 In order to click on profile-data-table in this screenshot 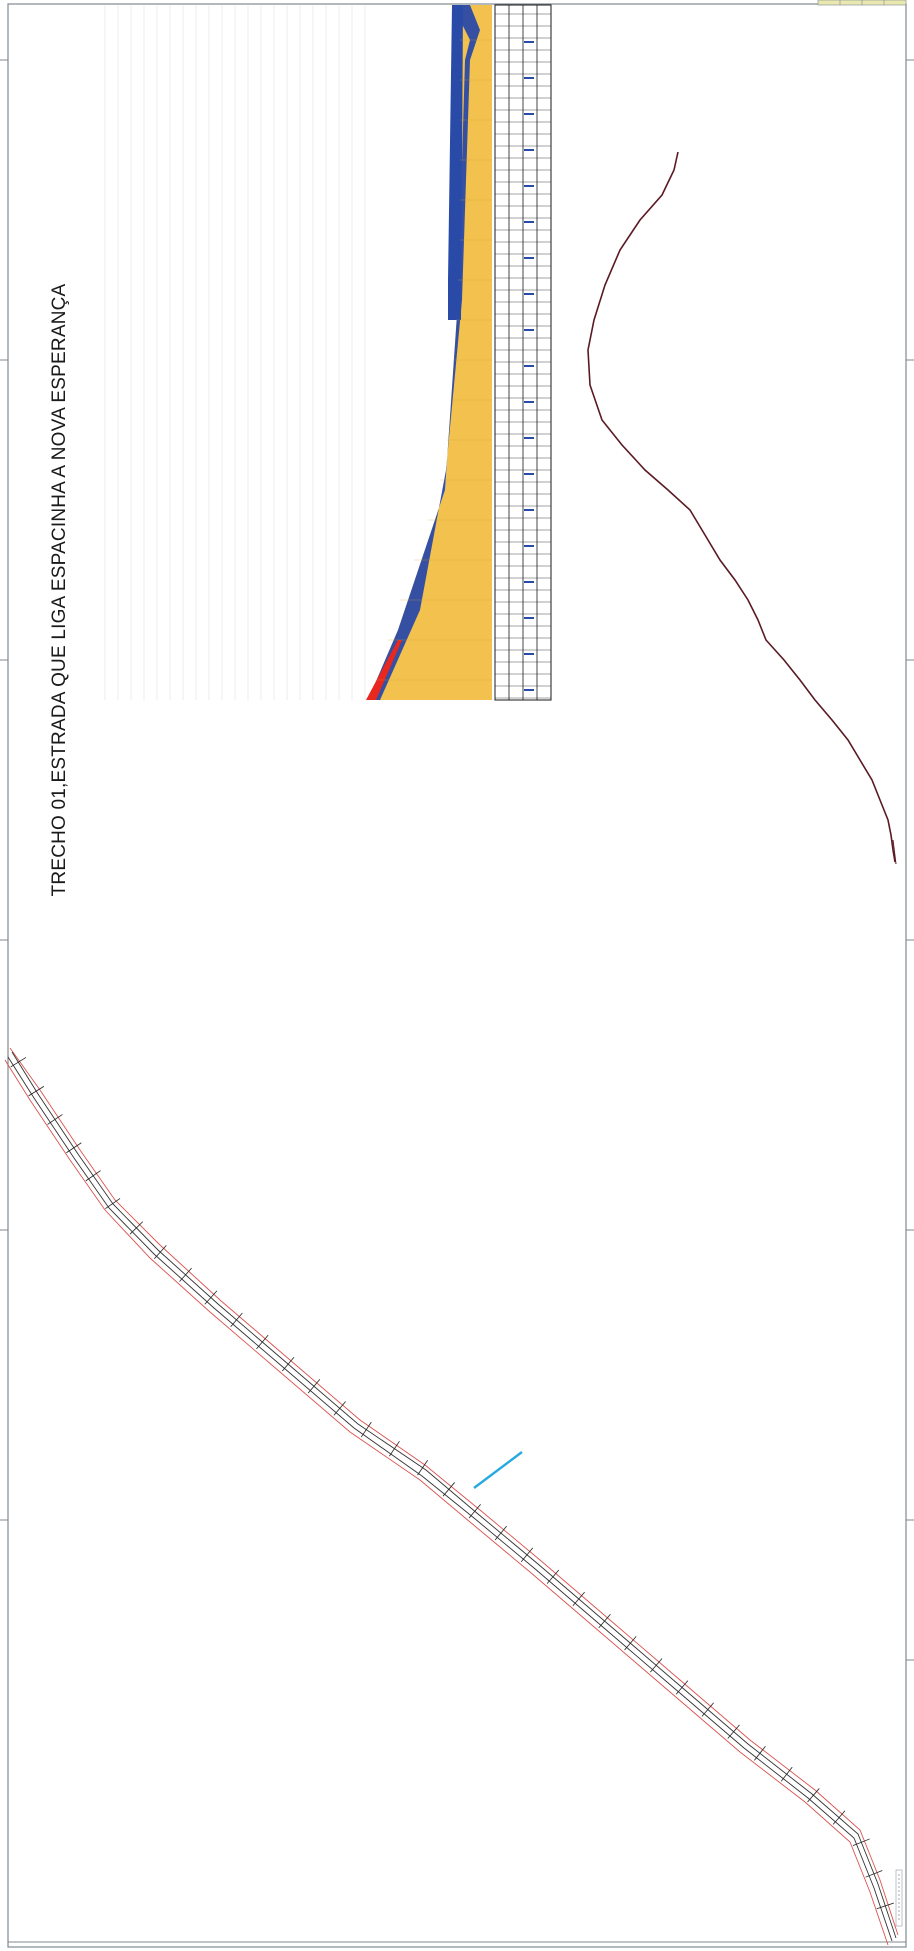, I will do `click(523, 352)`.